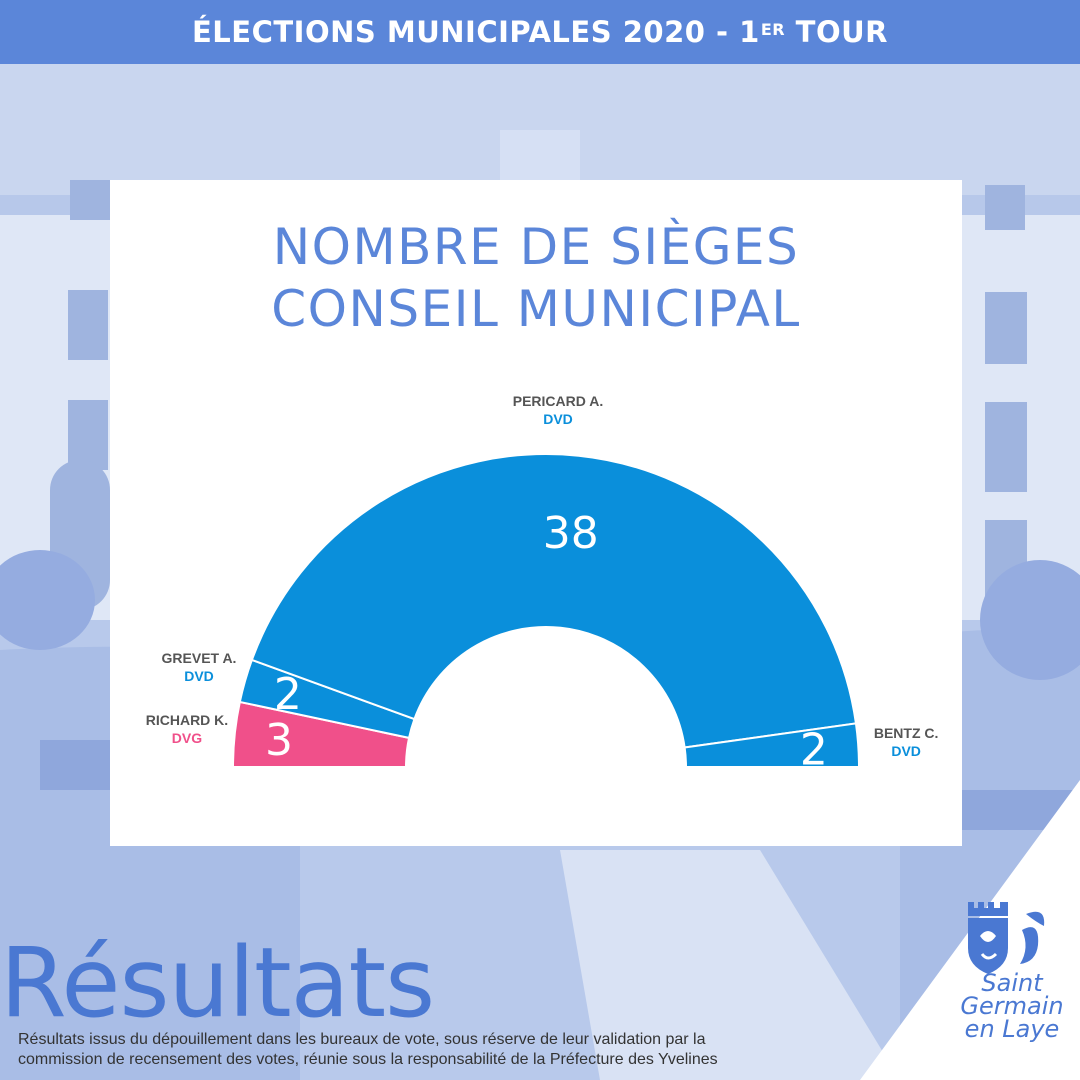  Describe the element at coordinates (187, 720) in the screenshot. I see `candidate-name: RICHARD K.` at that location.